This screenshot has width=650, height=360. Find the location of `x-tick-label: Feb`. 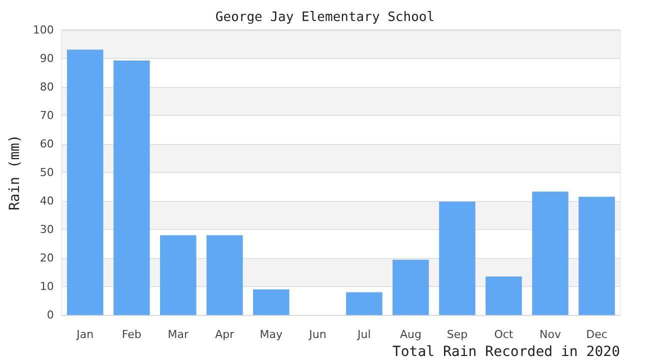

x-tick-label: Feb is located at coordinates (132, 334).